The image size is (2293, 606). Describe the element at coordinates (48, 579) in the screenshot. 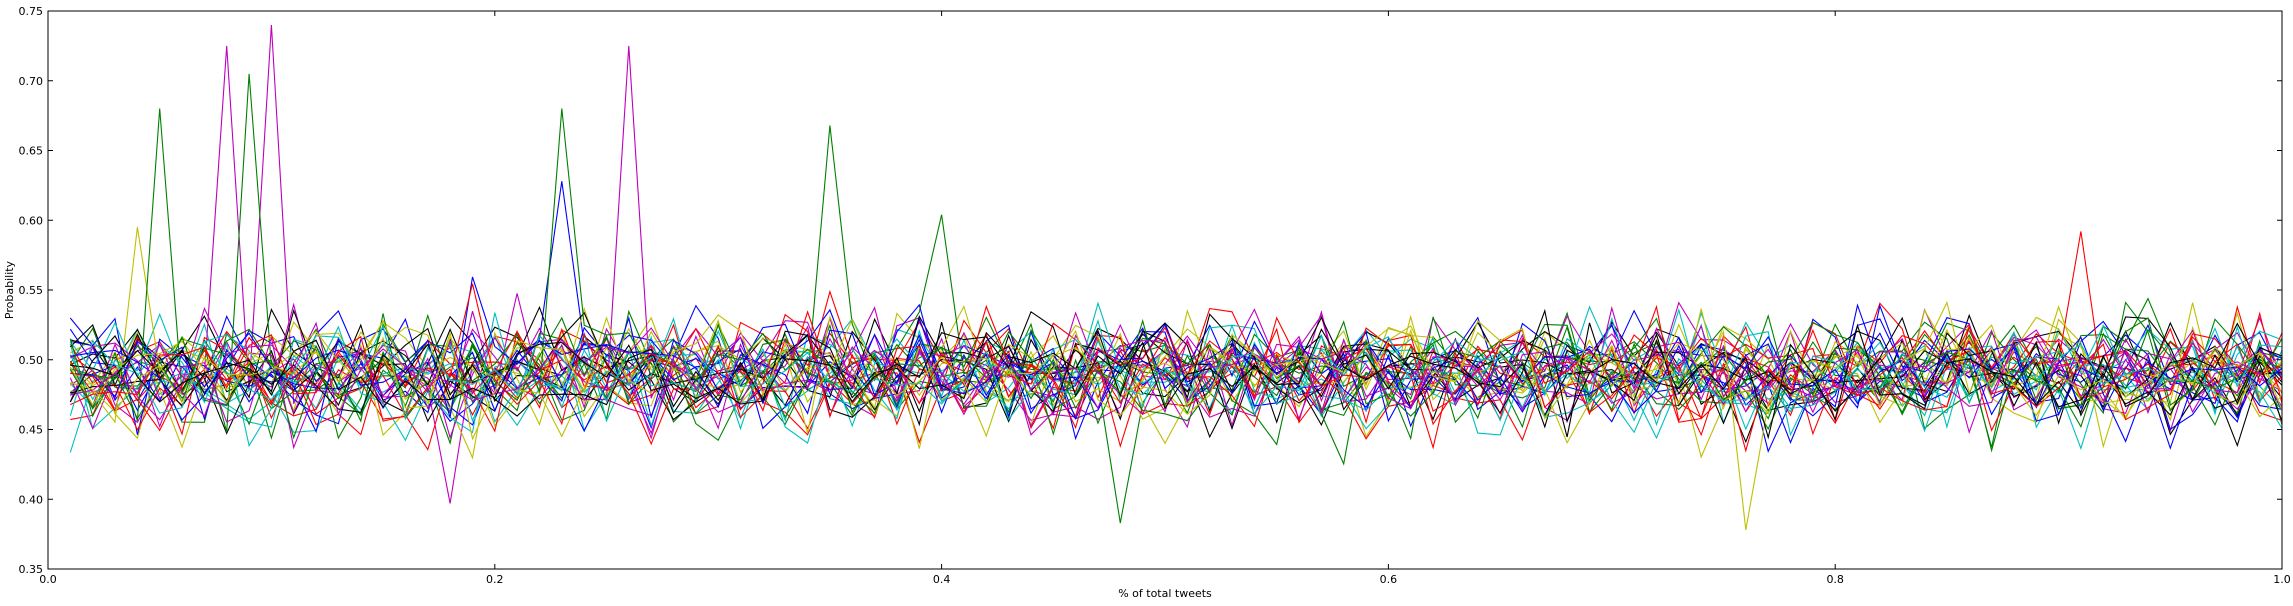

I see `x-tick-label: 0.0` at that location.